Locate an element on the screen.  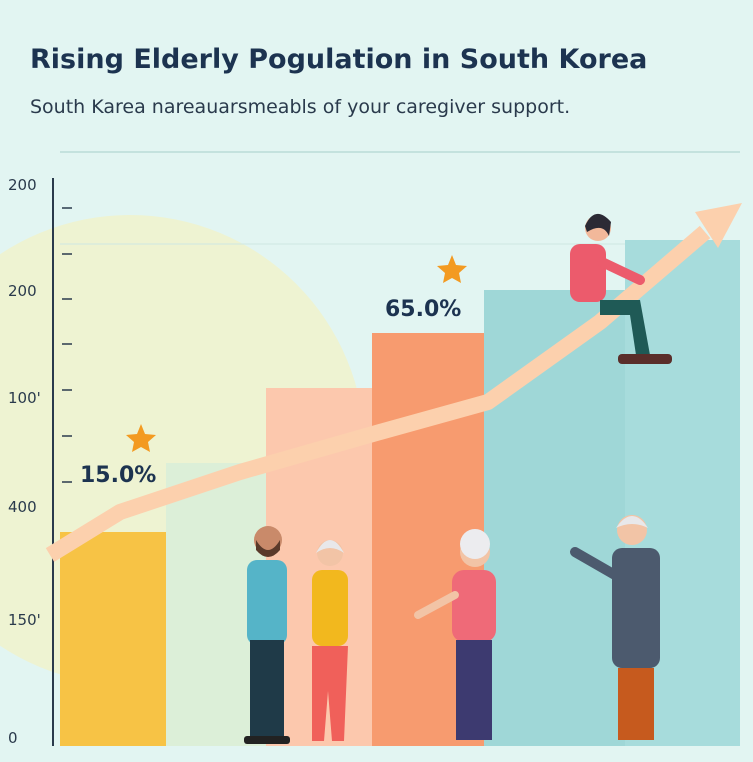
axis-label: 100' is located at coordinates (24, 398).